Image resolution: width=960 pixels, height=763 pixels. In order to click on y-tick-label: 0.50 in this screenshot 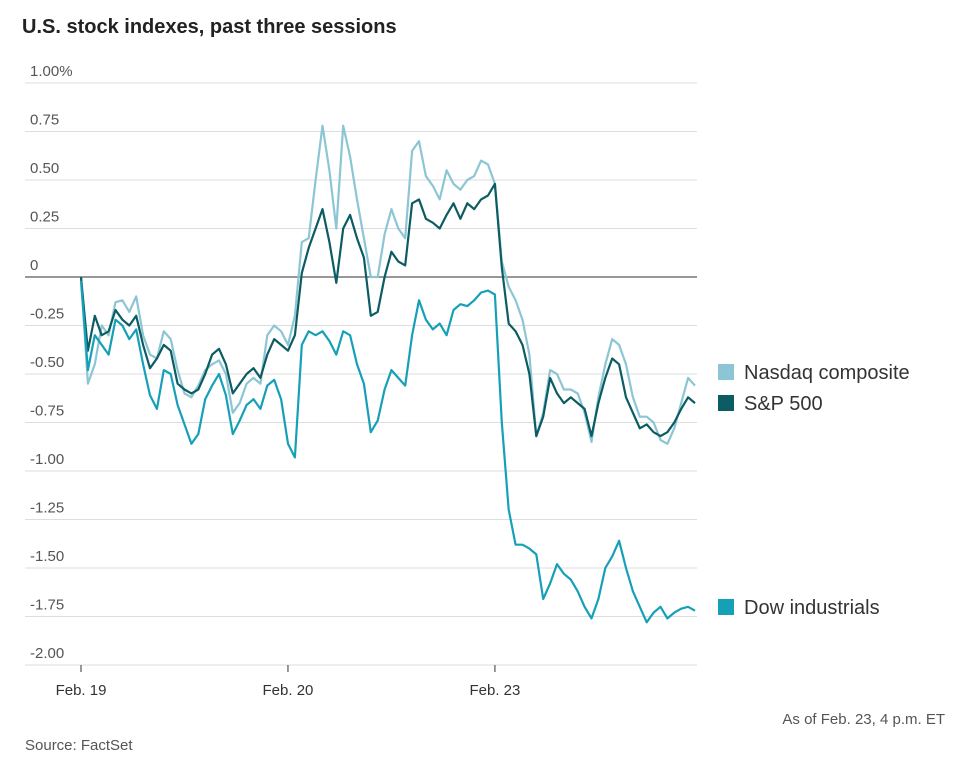, I will do `click(44, 168)`.